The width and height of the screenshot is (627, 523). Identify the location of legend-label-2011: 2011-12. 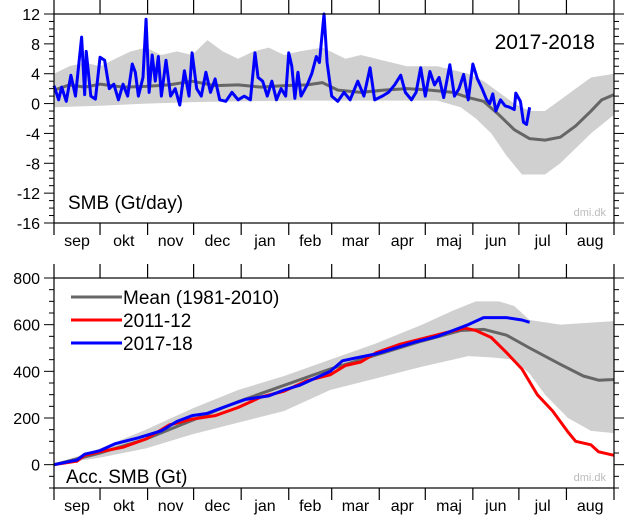
(157, 321).